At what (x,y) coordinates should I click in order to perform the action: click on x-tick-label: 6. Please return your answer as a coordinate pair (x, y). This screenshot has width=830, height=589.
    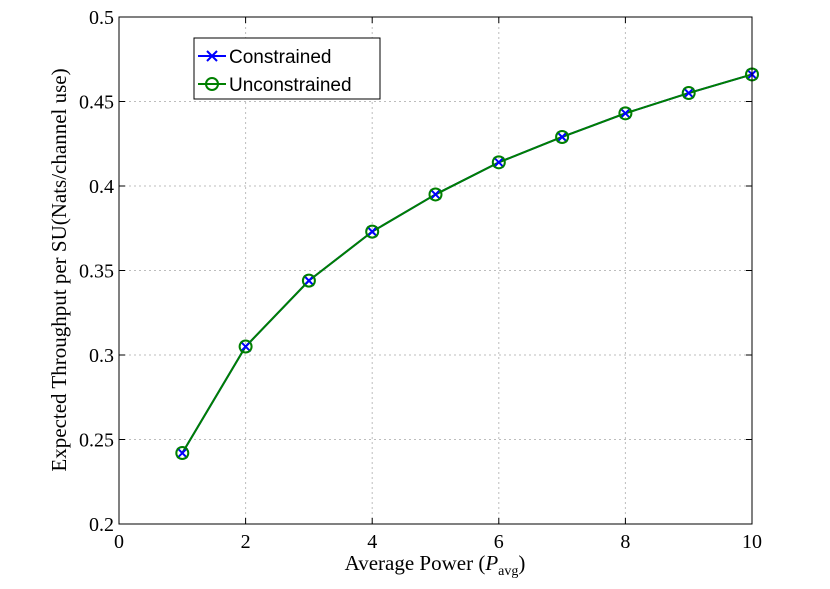
    Looking at the image, I should click on (499, 542).